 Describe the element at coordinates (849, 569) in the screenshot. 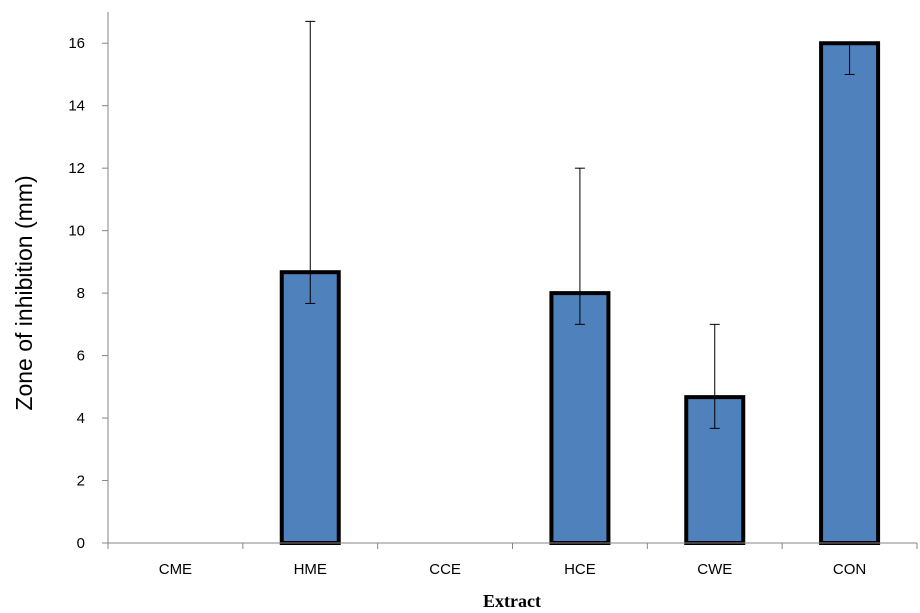

I see `x-tick-label: CON` at that location.